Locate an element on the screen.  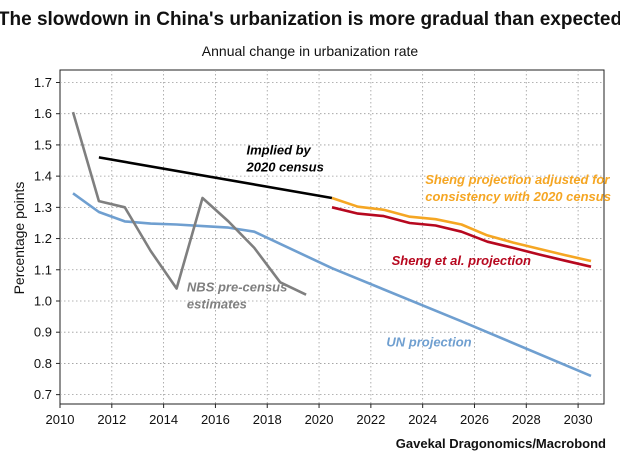
y-tick-label: 1.1 is located at coordinates (43, 269).